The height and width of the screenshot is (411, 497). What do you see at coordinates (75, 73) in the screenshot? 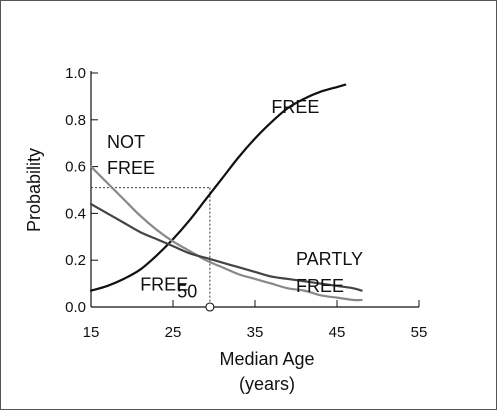
I see `y-tick-label: 1.0` at bounding box center [75, 73].